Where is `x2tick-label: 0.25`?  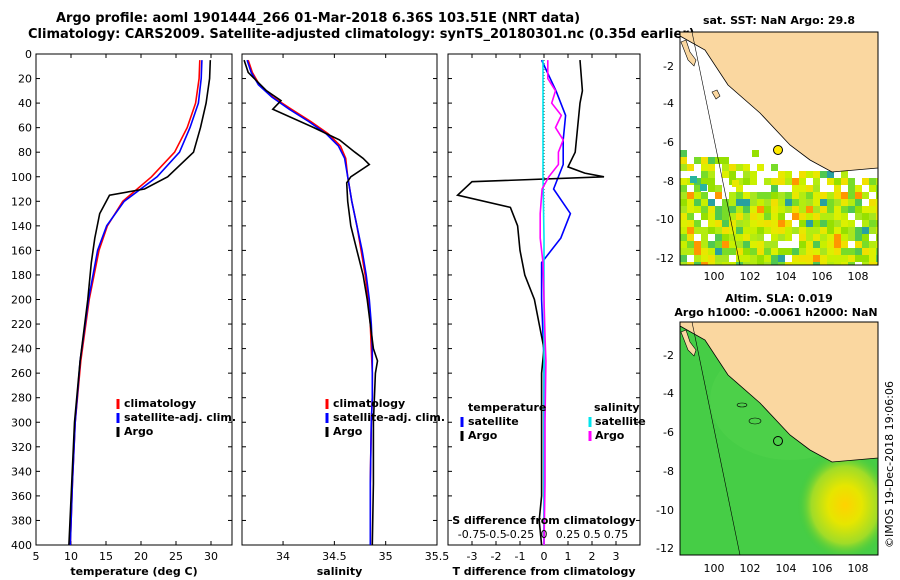
x2tick-label: 0.25 is located at coordinates (568, 534).